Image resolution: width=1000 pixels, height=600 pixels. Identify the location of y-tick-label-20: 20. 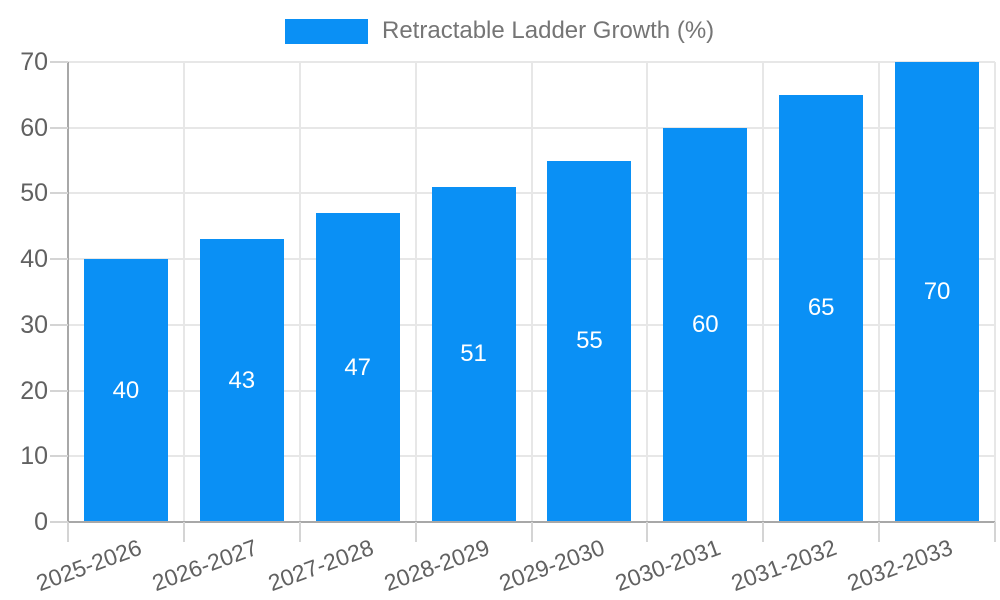
(34, 390).